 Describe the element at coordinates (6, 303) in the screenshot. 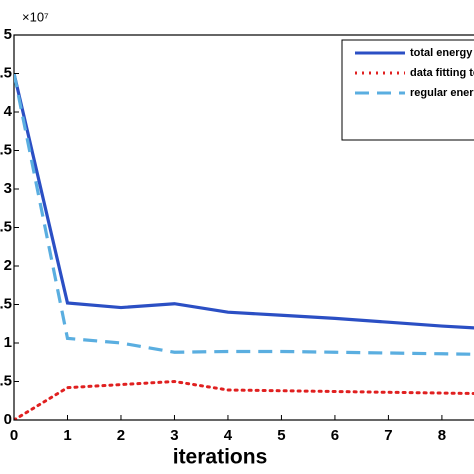

I see `y-tick-label: 1.5` at that location.